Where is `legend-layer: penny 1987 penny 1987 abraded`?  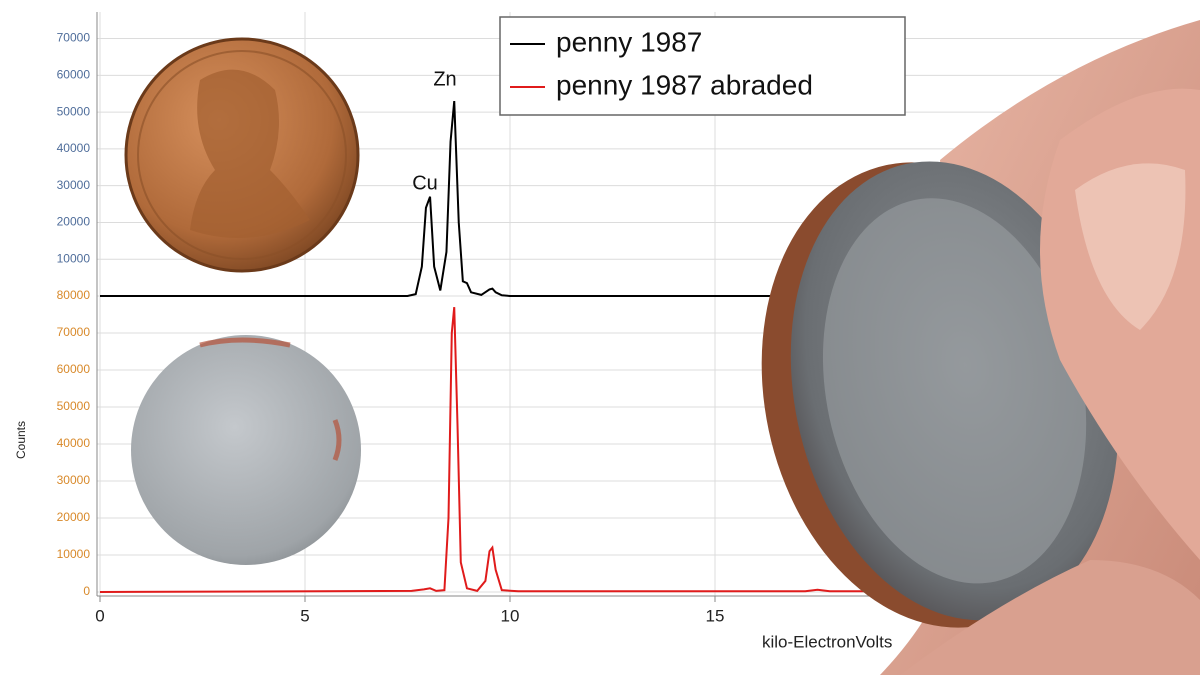 legend-layer: penny 1987 penny 1987 abraded is located at coordinates (702, 66).